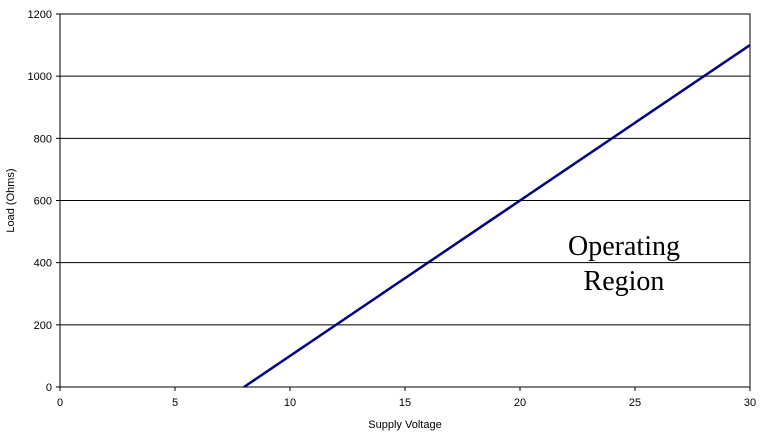 This screenshot has width=760, height=433. What do you see at coordinates (49, 388) in the screenshot?
I see `y-tick-label-0: 0` at bounding box center [49, 388].